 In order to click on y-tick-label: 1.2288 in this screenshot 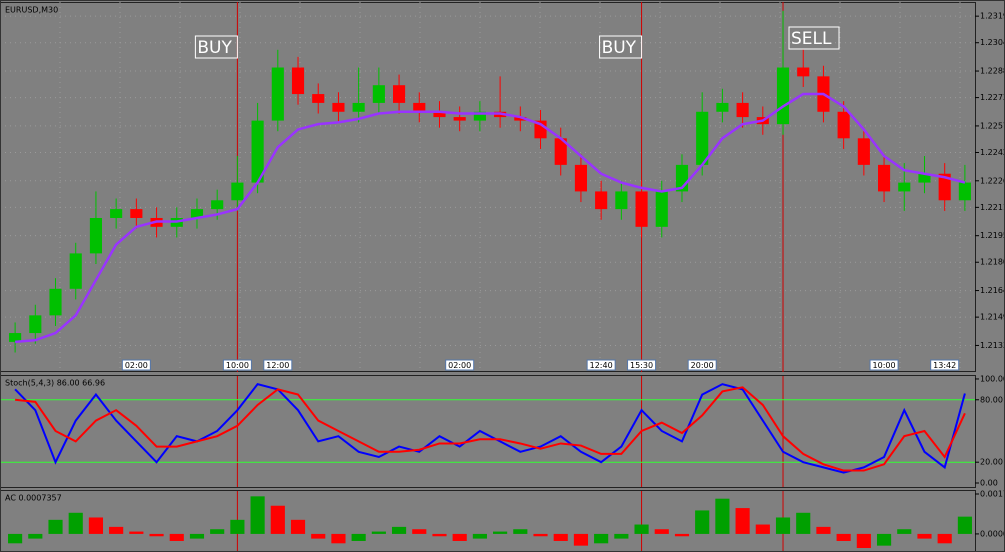, I will do `click(992, 71)`.